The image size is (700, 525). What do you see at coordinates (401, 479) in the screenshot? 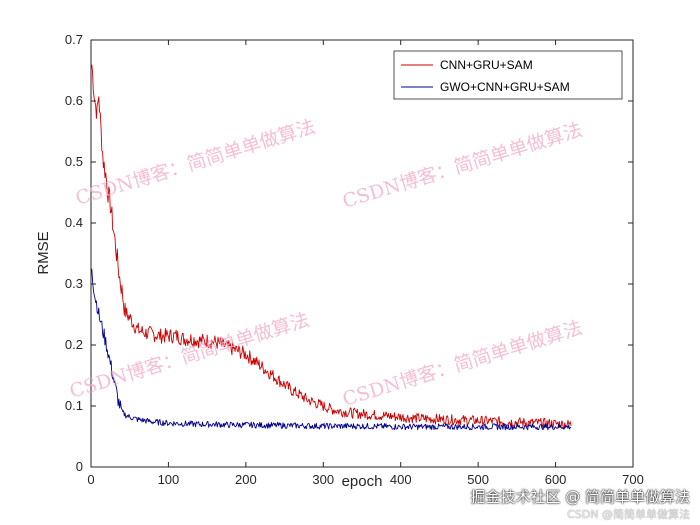
I see `x-tick-label: 400` at bounding box center [401, 479].